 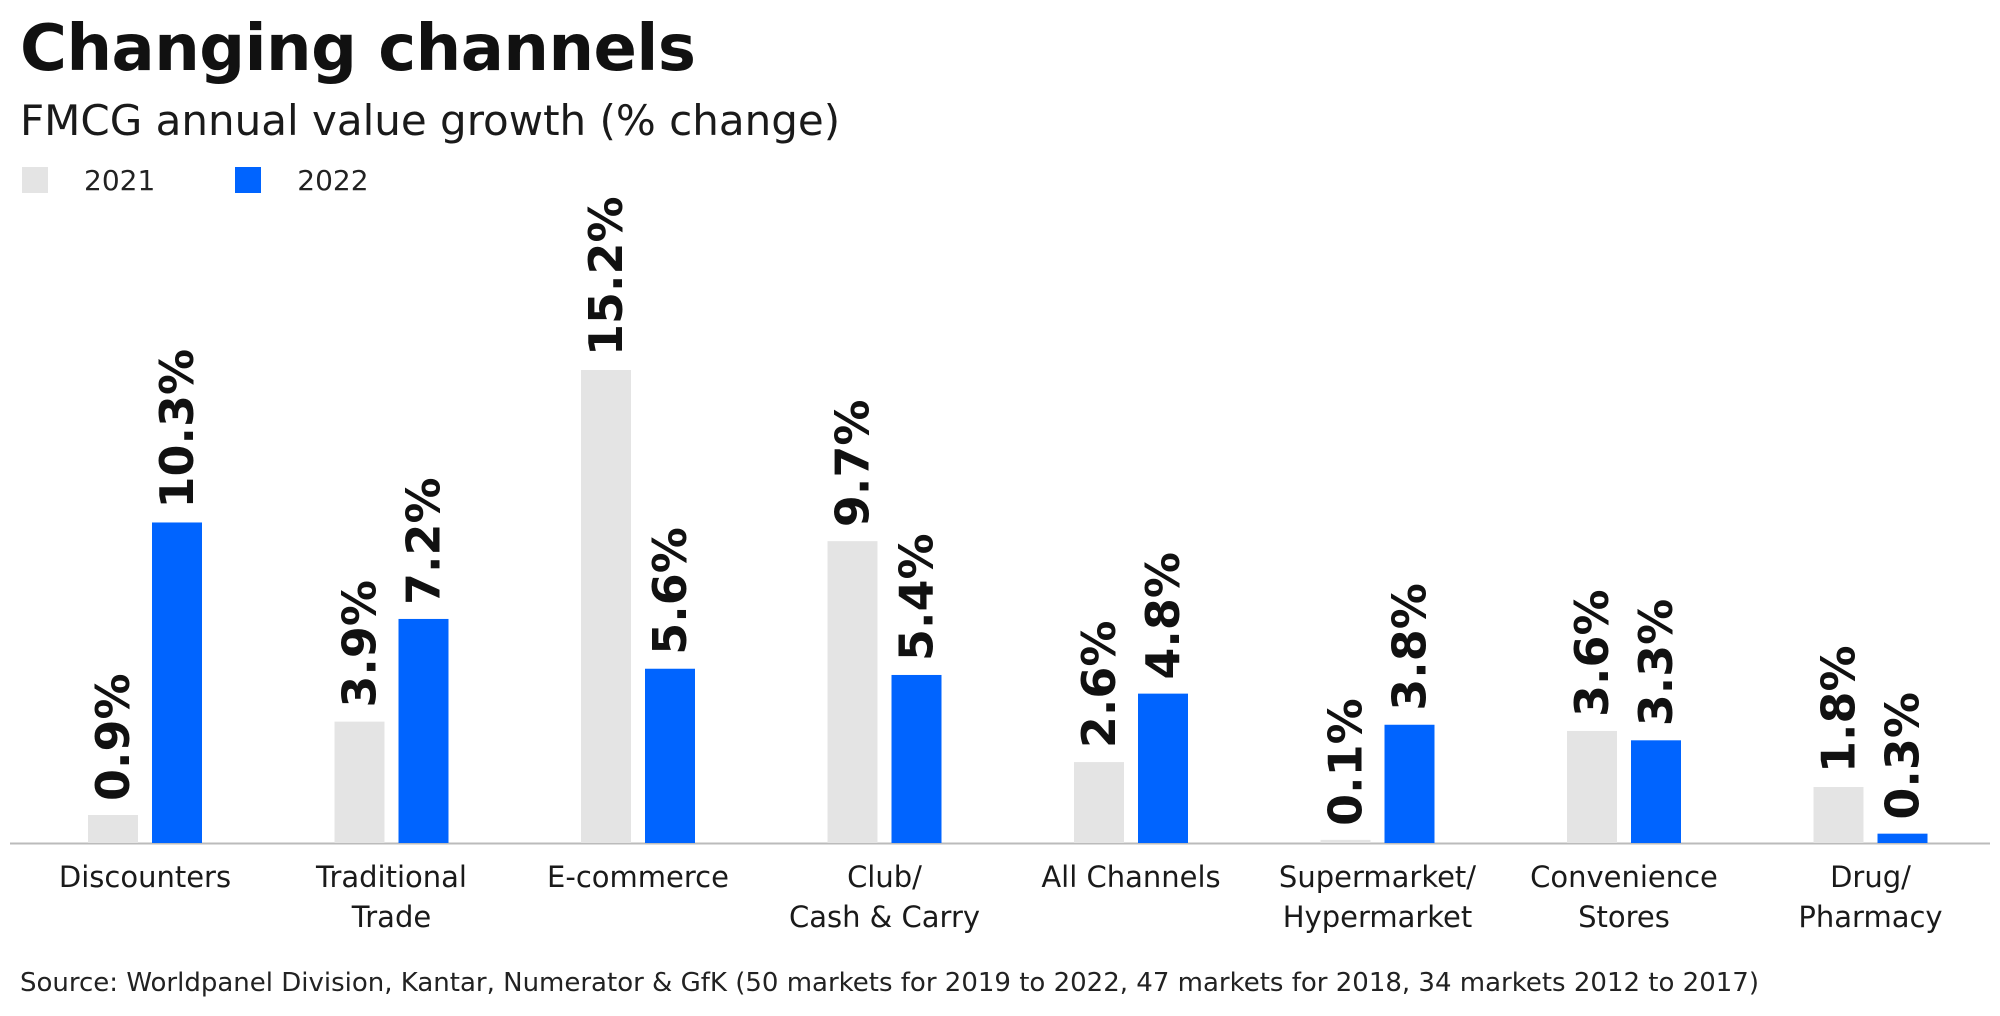 I want to click on legend-item-2022: 2022, so click(x=302, y=180).